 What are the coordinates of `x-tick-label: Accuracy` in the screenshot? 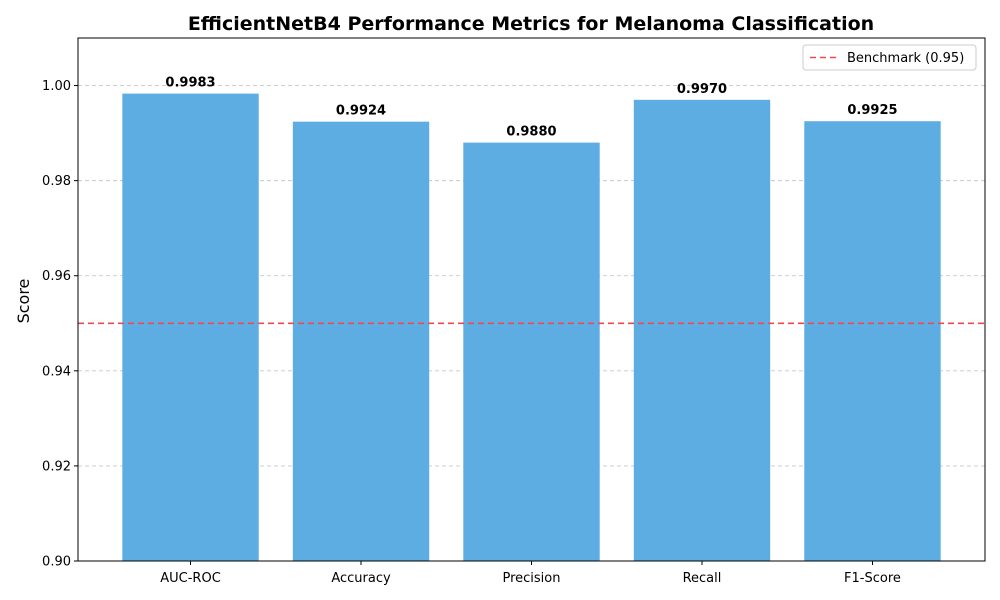 It's located at (361, 578).